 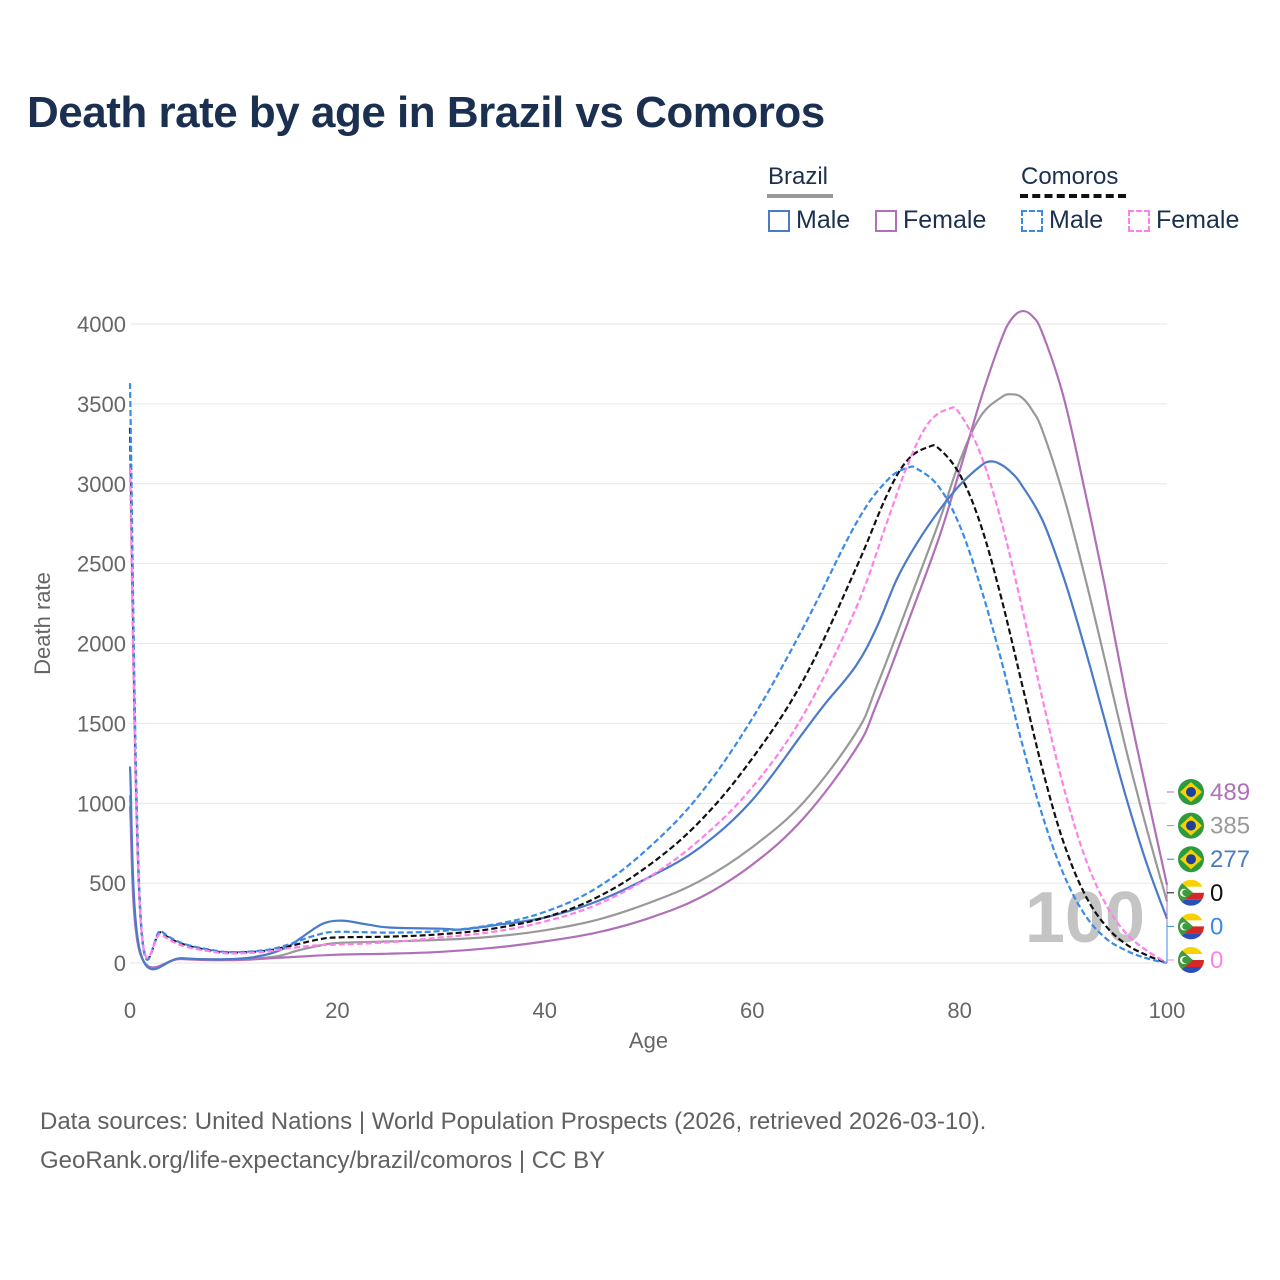 I want to click on y-tick-label: 500, so click(x=107, y=883).